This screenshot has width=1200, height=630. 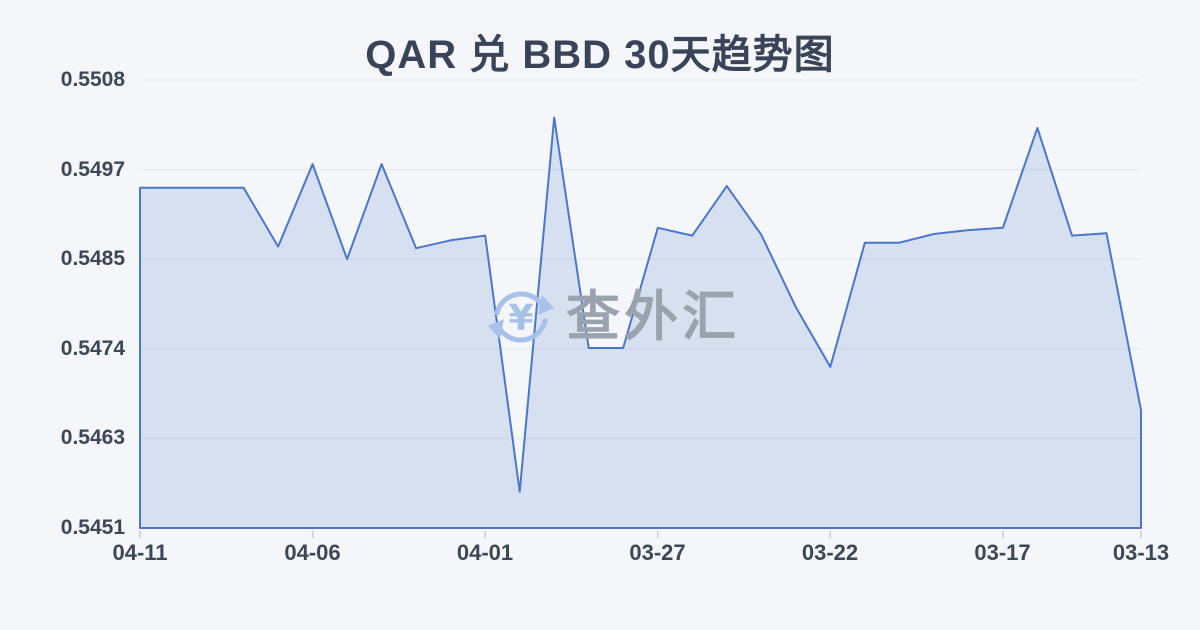 What do you see at coordinates (1002, 552) in the screenshot?
I see `x-axis-label: 03-17` at bounding box center [1002, 552].